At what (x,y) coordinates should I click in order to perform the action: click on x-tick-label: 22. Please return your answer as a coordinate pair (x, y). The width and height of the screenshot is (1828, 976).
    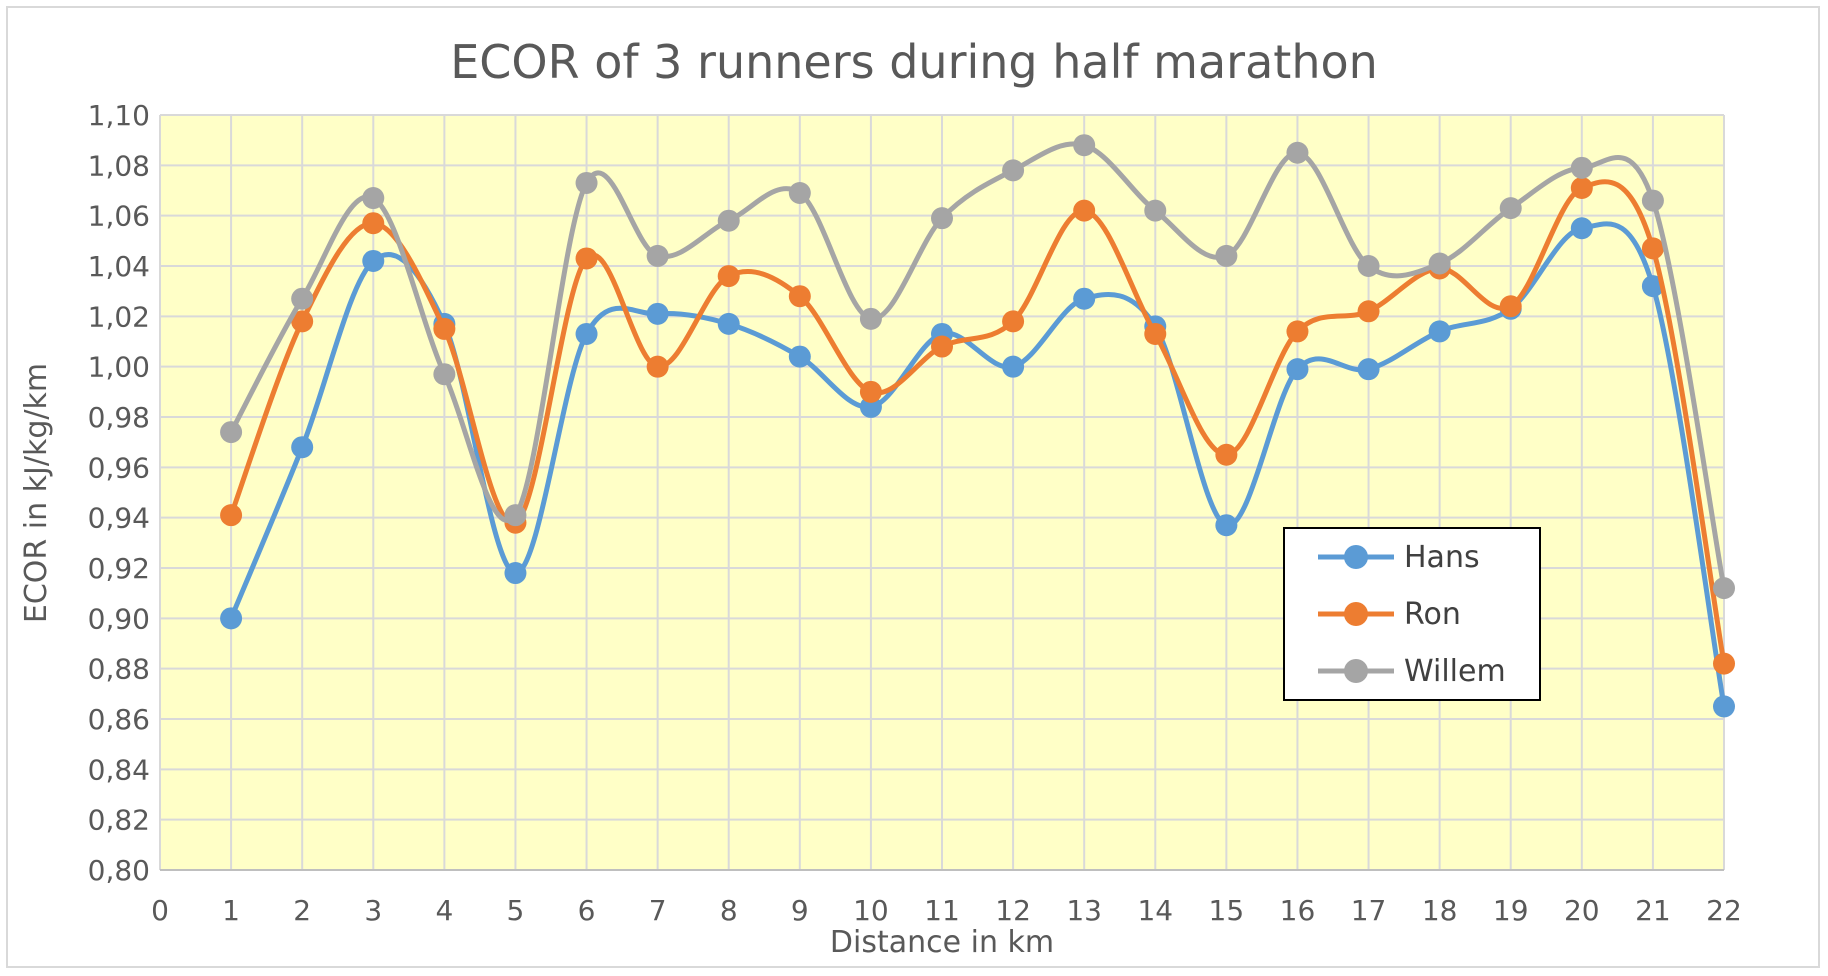
    Looking at the image, I should click on (1724, 910).